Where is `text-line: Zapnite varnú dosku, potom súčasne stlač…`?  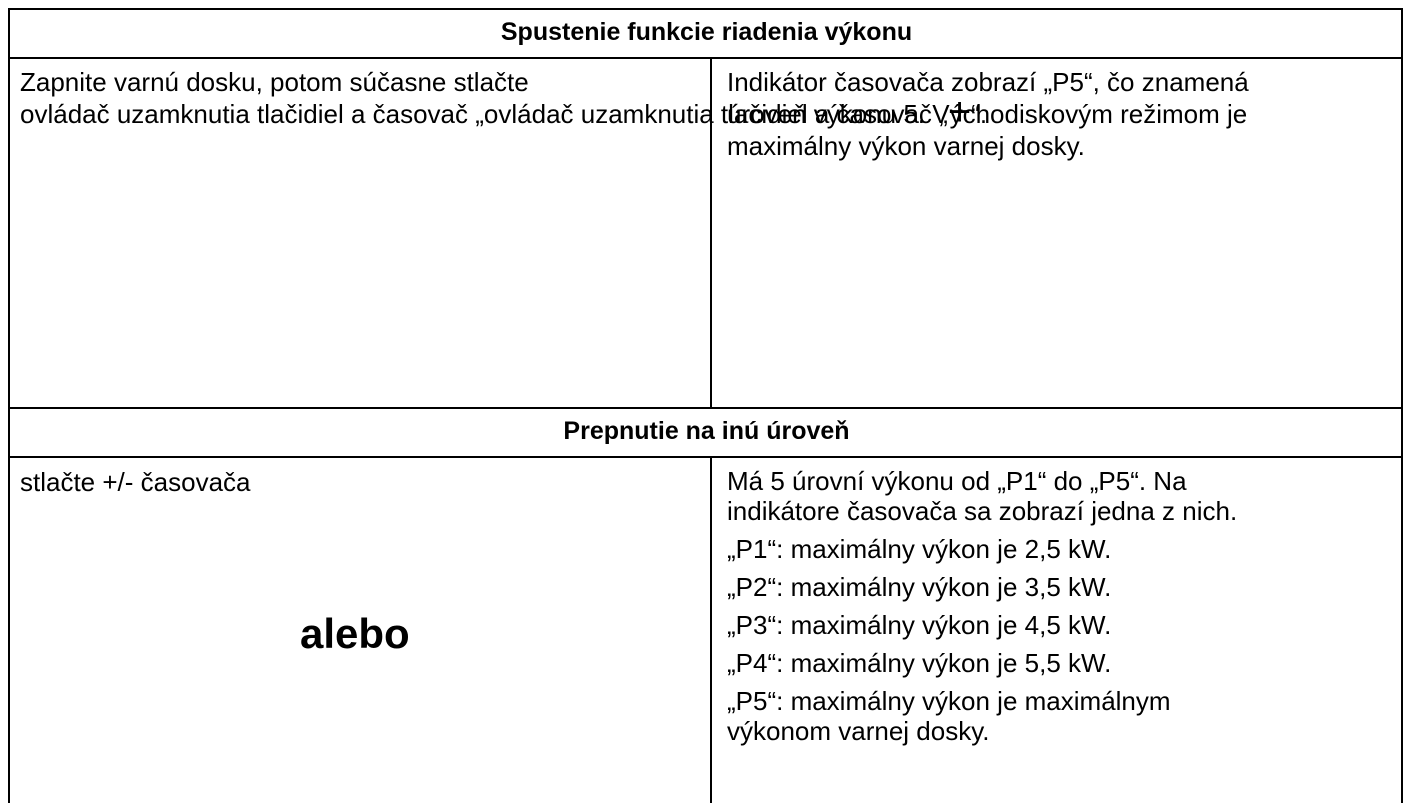
text-line: Zapnite varnú dosku, potom súčasne stlač… is located at coordinates (274, 82).